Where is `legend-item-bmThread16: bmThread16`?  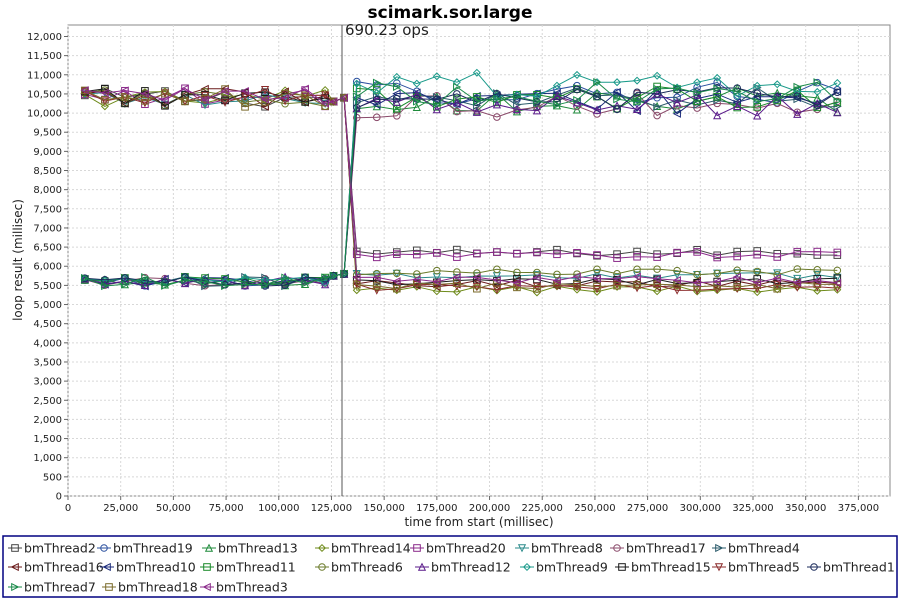
legend-item-bmThread16: bmThread16 is located at coordinates (56, 567).